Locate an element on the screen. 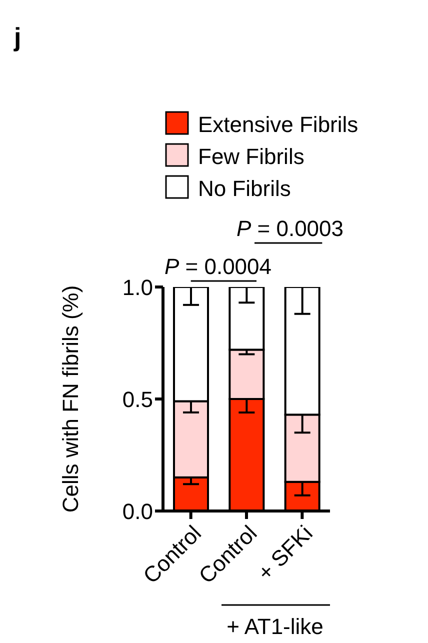 The image size is (428, 643). text: + AT1-like is located at coordinates (275, 626).